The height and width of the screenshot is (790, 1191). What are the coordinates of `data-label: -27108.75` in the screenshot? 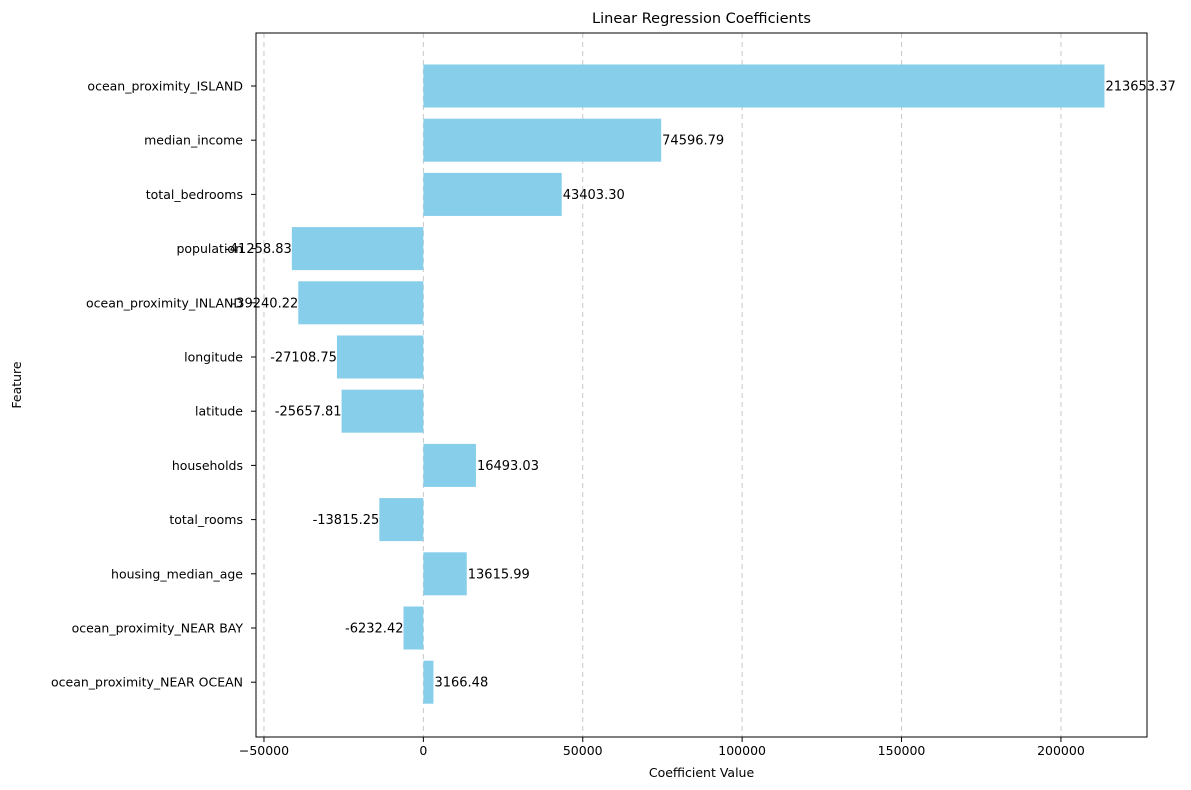 It's located at (303, 358).